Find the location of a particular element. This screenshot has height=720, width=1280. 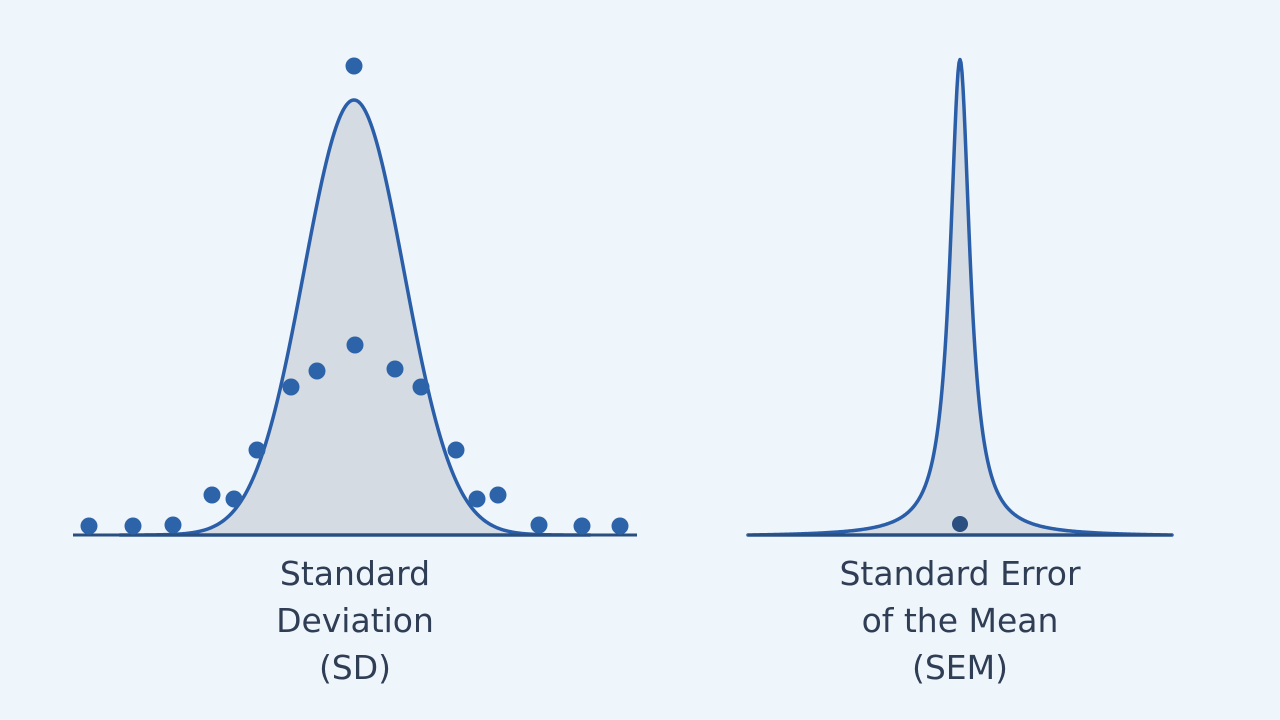

label-line: Standard Error is located at coordinates (959, 573).